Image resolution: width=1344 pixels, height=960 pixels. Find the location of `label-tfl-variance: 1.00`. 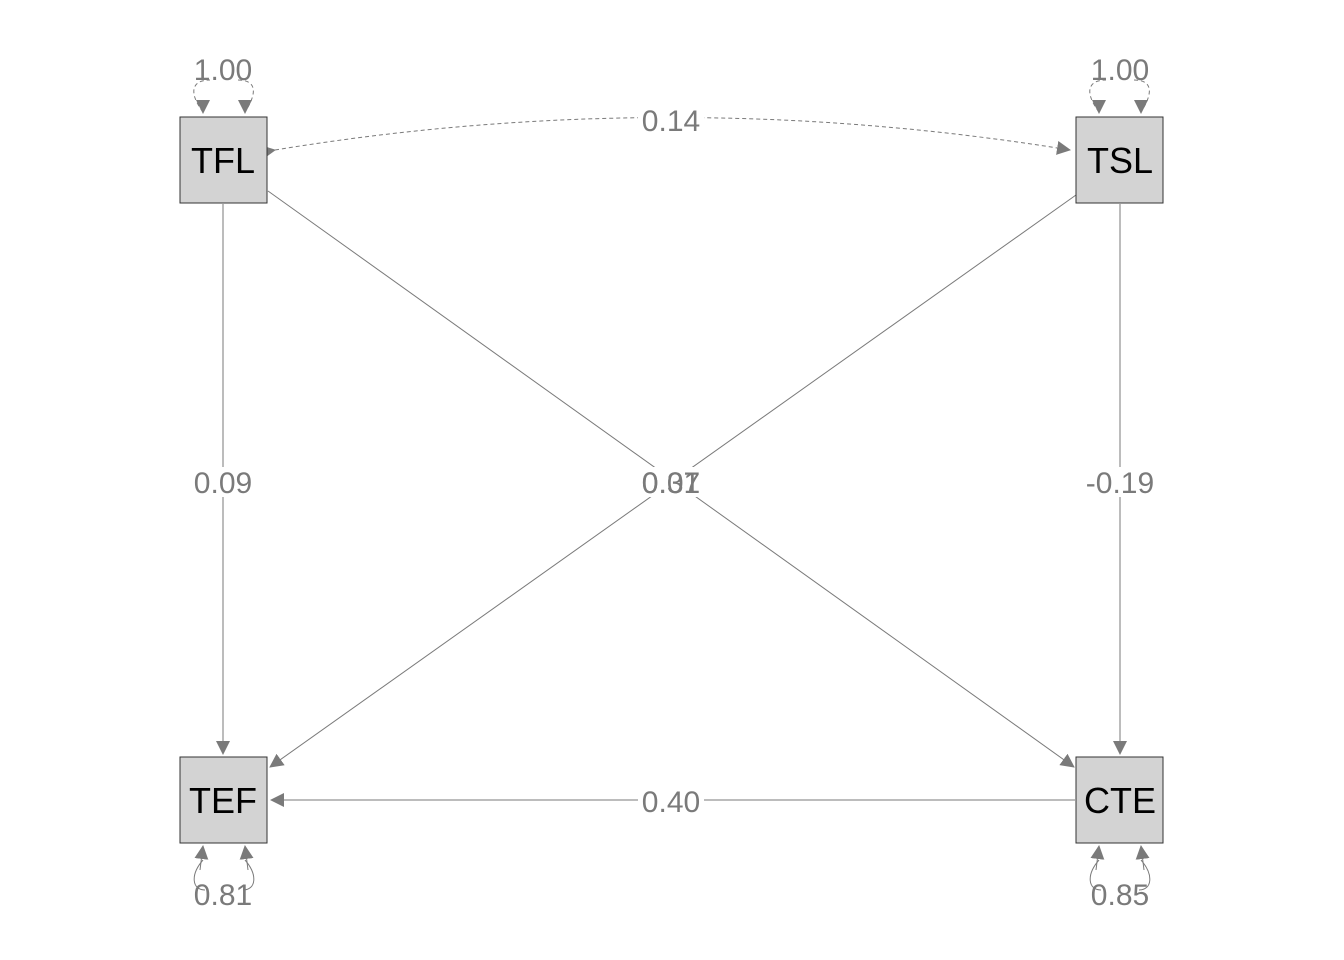

label-tfl-variance: 1.00 is located at coordinates (223, 70).